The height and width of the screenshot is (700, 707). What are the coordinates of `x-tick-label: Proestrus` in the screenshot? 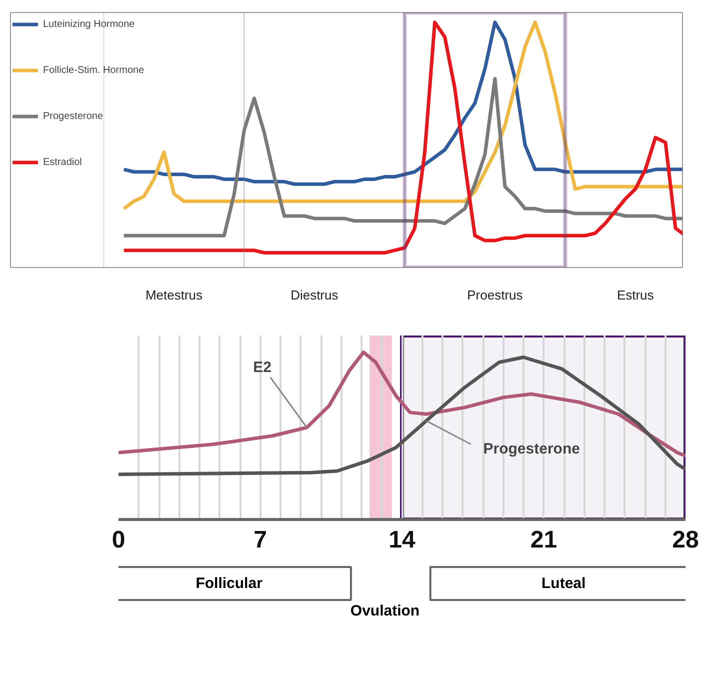 It's located at (495, 295).